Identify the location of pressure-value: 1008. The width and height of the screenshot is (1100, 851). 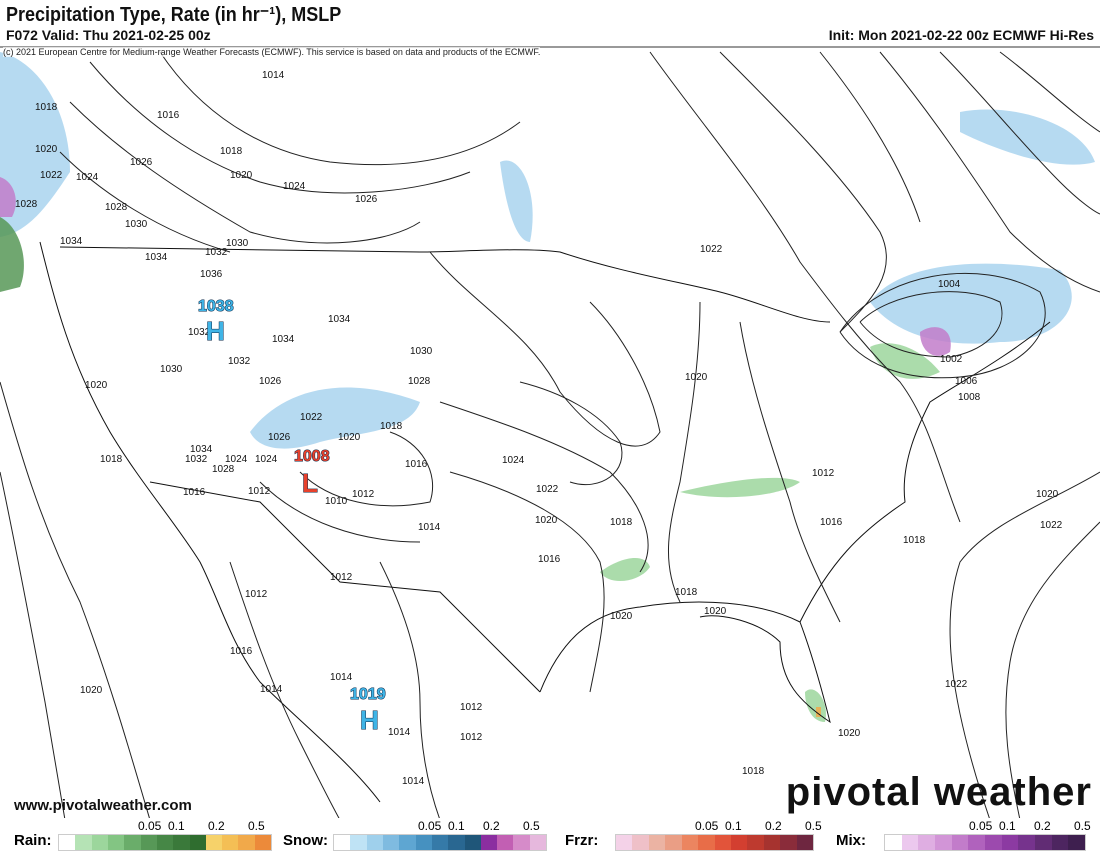
(312, 456).